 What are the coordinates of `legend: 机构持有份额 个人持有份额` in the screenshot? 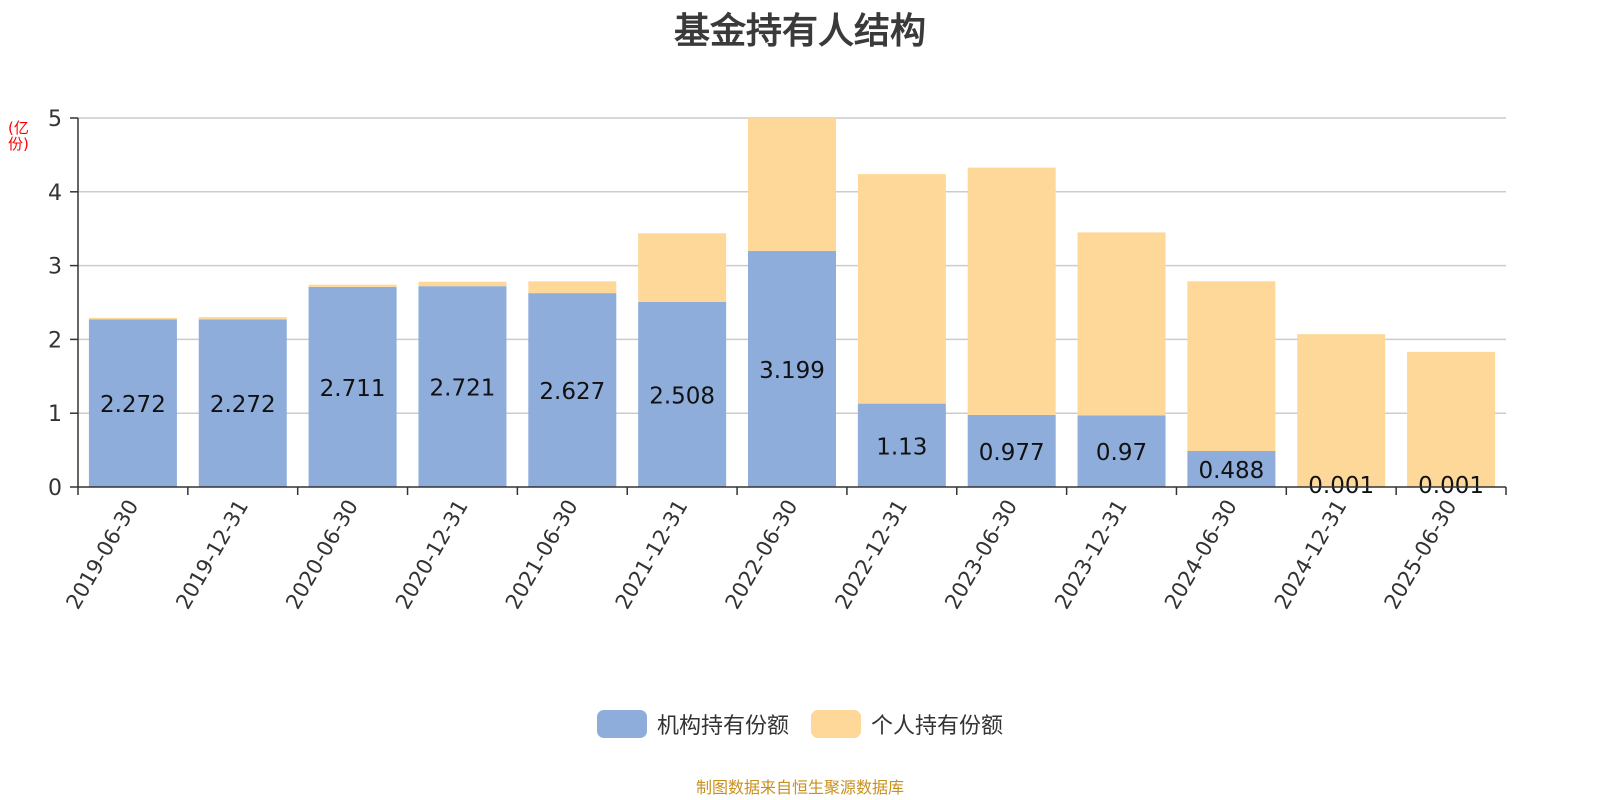 It's located at (800, 724).